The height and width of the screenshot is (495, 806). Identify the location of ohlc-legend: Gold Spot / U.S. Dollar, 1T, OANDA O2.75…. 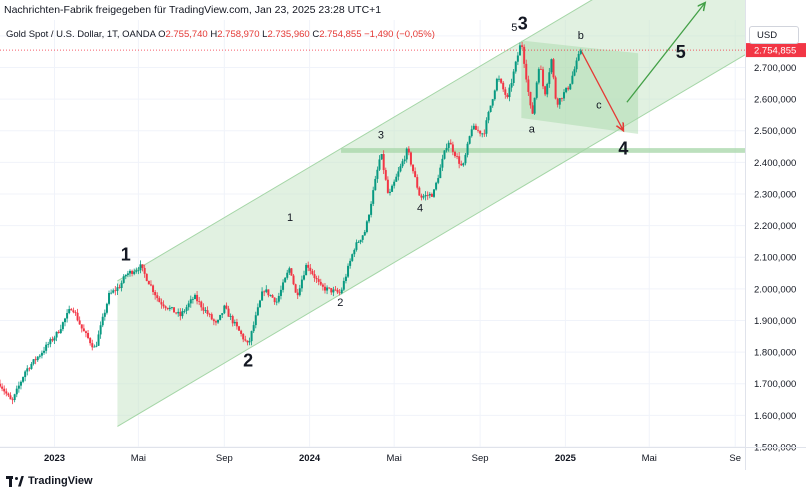
(220, 34).